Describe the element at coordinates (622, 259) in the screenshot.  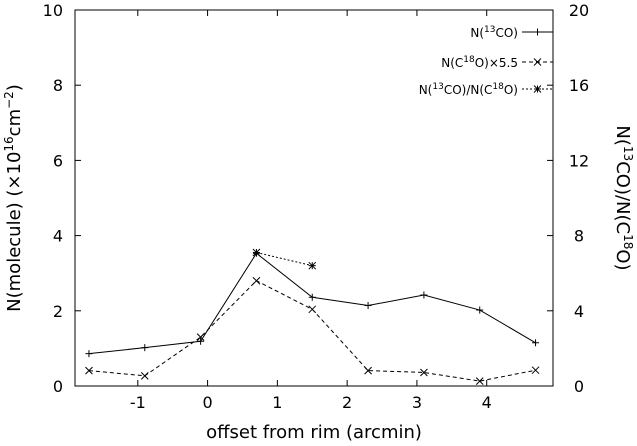
I see `y-right-label-p3: O)` at that location.